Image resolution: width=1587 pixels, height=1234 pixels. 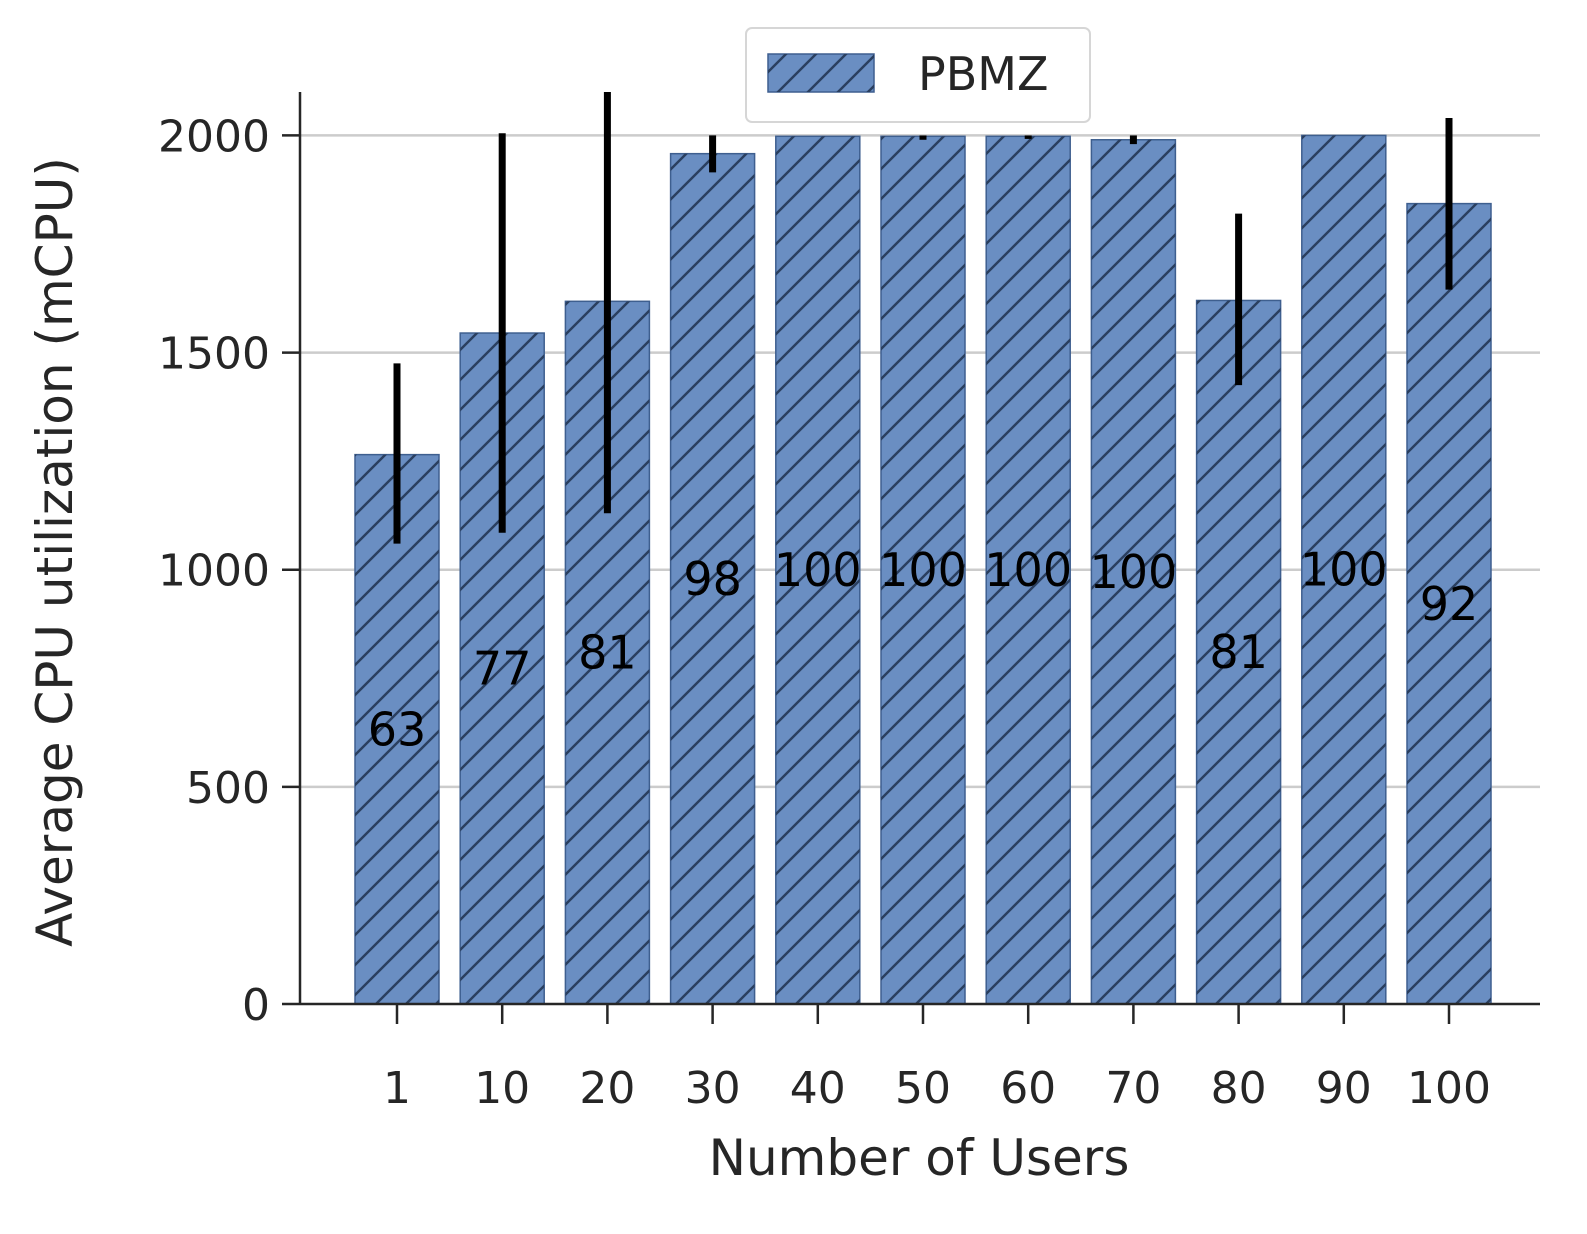 What do you see at coordinates (502, 669) in the screenshot?
I see `bar-value-label: 77` at bounding box center [502, 669].